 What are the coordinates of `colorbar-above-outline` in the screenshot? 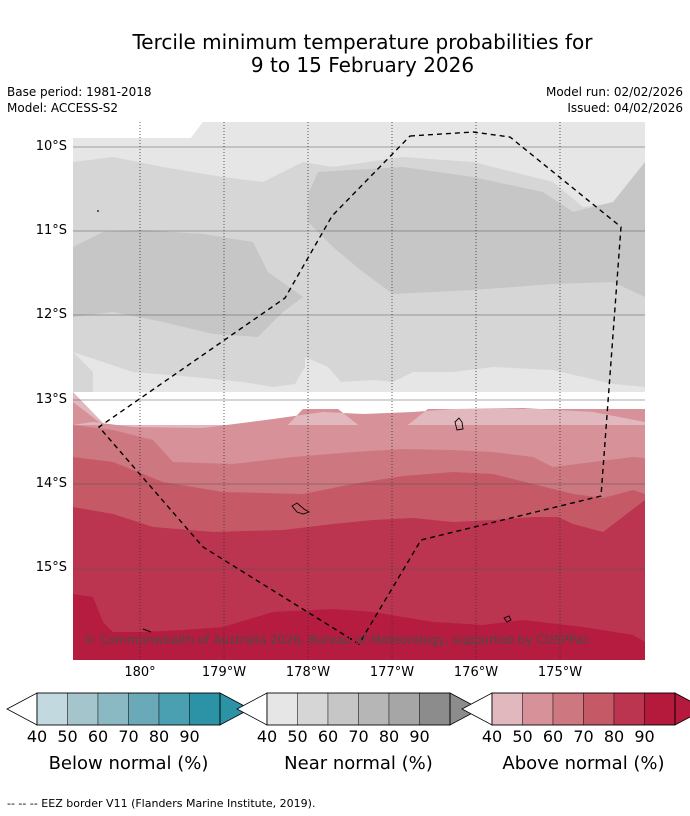 It's located at (583, 709).